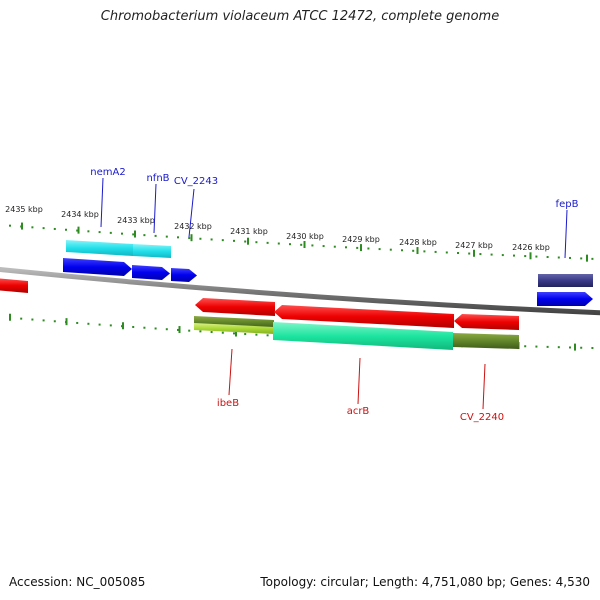 The image size is (600, 600). What do you see at coordinates (136, 220) in the screenshot?
I see `ruler-label: 2433 kbp` at bounding box center [136, 220].